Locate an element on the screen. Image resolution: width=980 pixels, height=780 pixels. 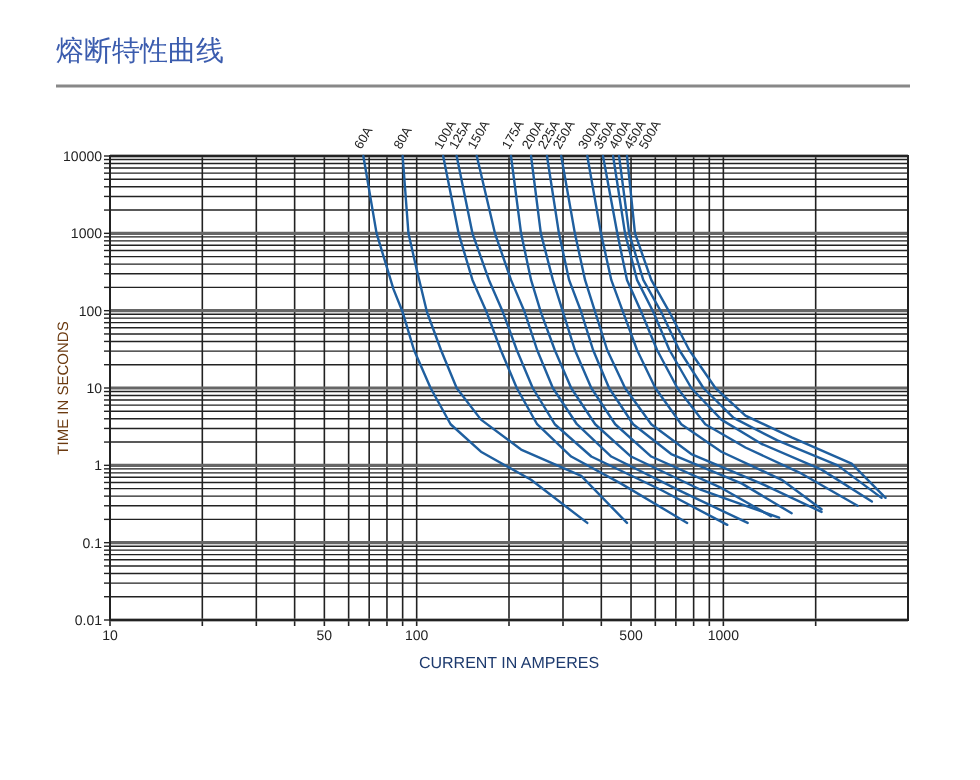
x-axis-title: CURRENT IN AMPERES is located at coordinates (509, 663).